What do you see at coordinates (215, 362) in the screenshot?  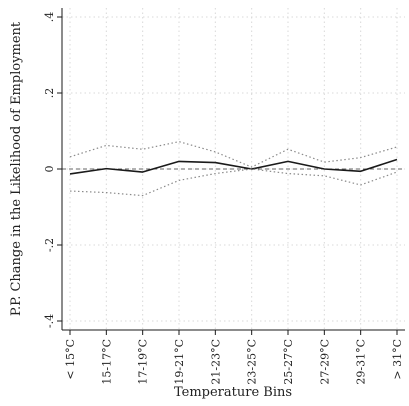 I see `x-tick-label: 21-23°C` at bounding box center [215, 362].